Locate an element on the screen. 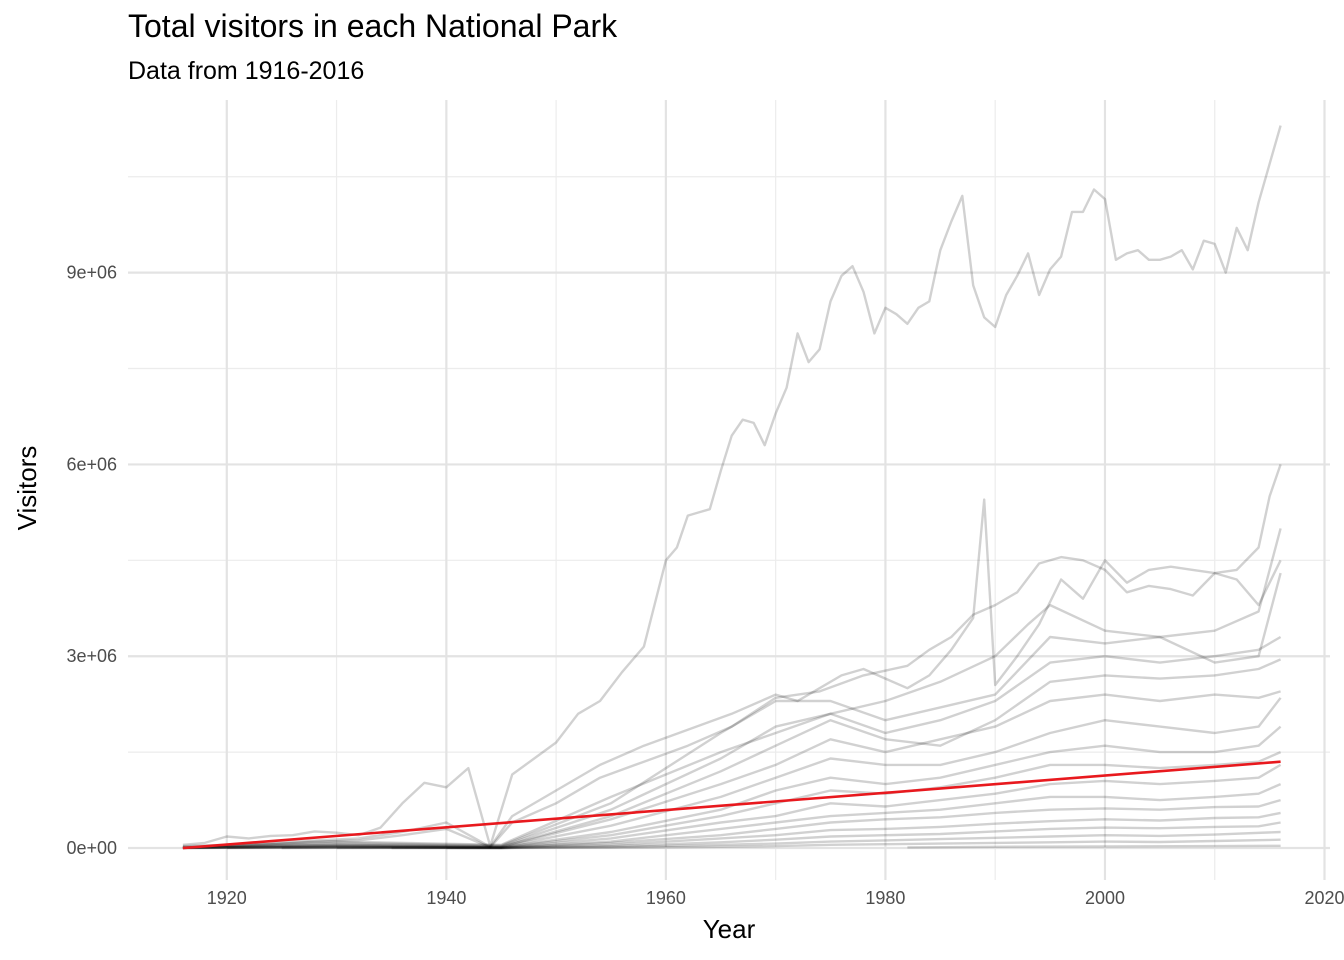  x-tick-label: 2020 is located at coordinates (1324, 898).